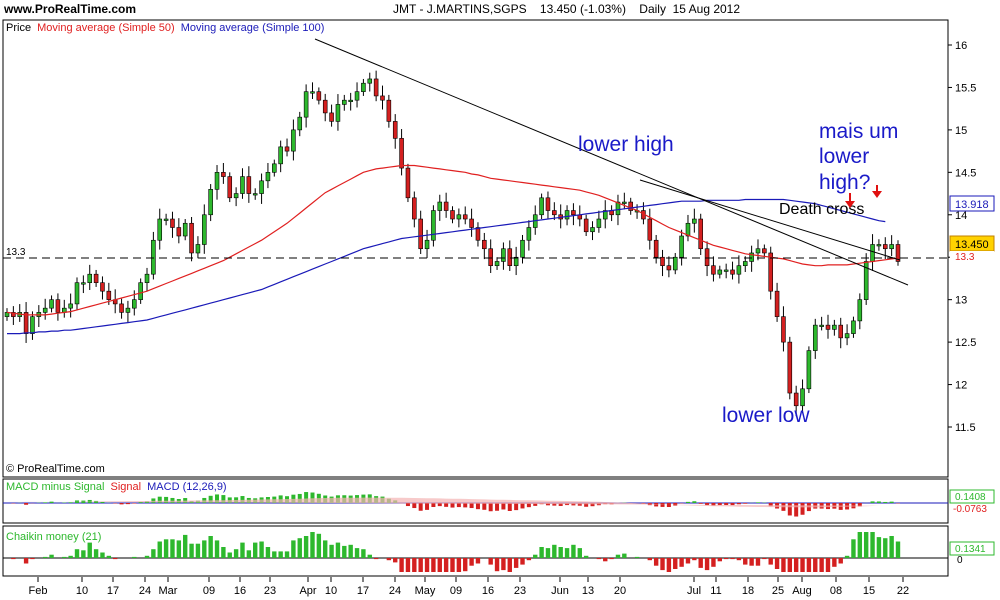 The width and height of the screenshot is (1000, 600). I want to click on svg-text: 13.450, so click(972, 245).